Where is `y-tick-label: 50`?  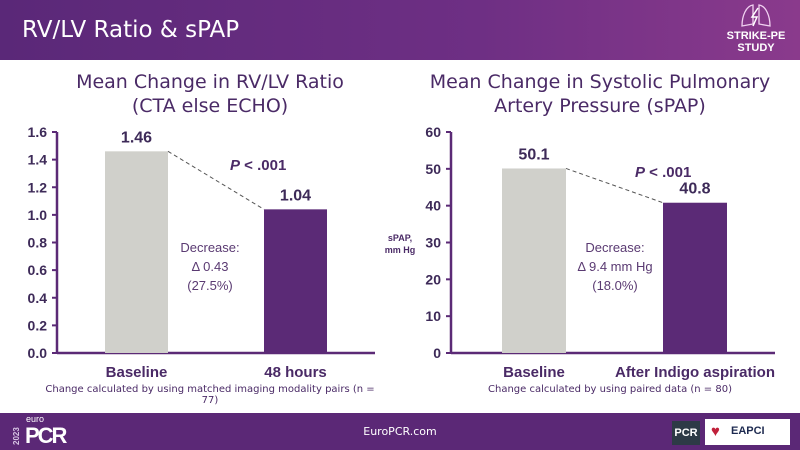
y-tick-label: 50 is located at coordinates (433, 169).